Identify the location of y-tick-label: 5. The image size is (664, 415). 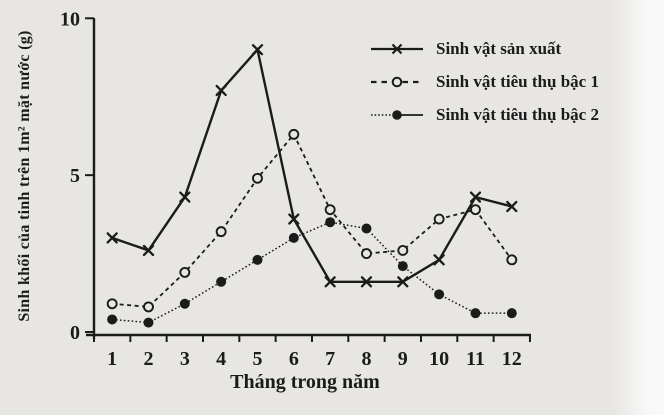
(75, 176).